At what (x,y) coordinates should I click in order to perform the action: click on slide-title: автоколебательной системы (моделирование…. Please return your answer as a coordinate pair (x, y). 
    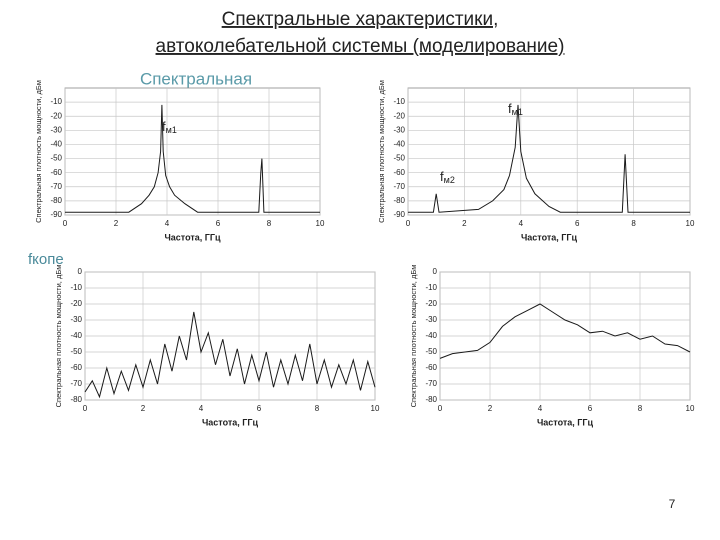
    Looking at the image, I should click on (360, 46).